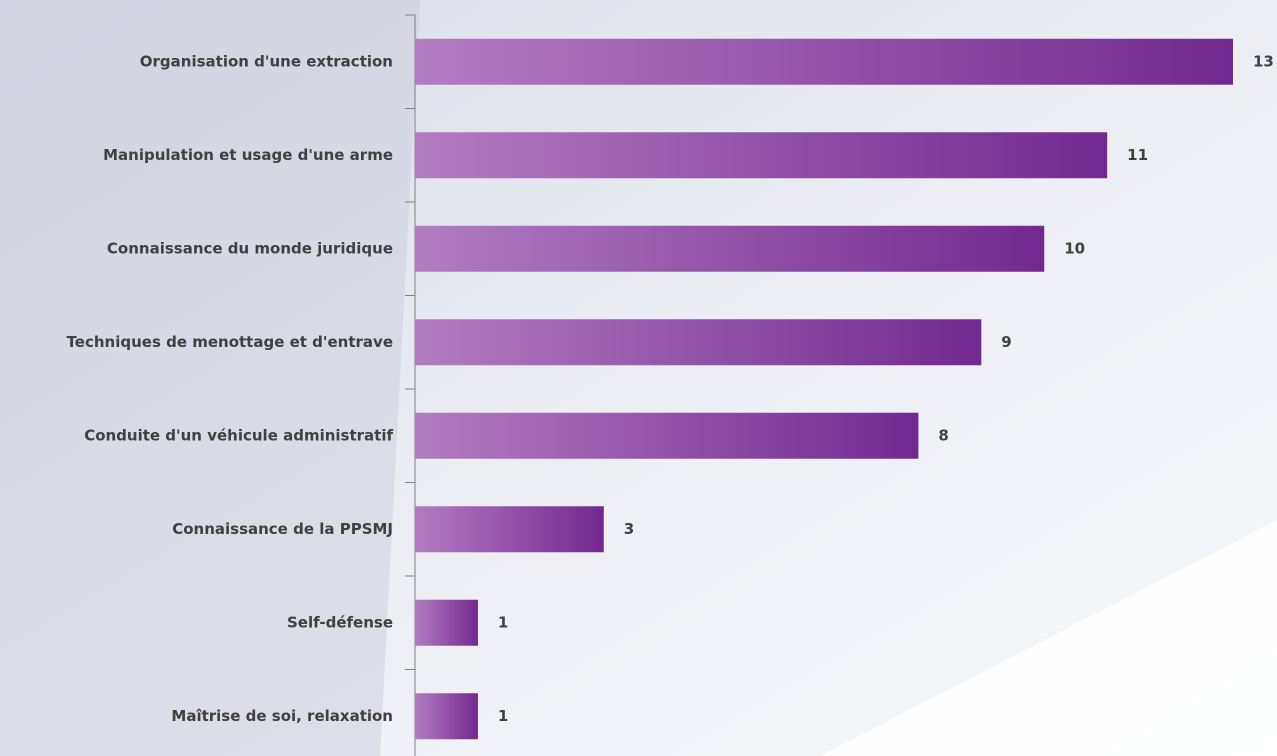 This screenshot has width=1277, height=756. I want to click on category-label: Techniques de menottage et d'entrave, so click(230, 342).